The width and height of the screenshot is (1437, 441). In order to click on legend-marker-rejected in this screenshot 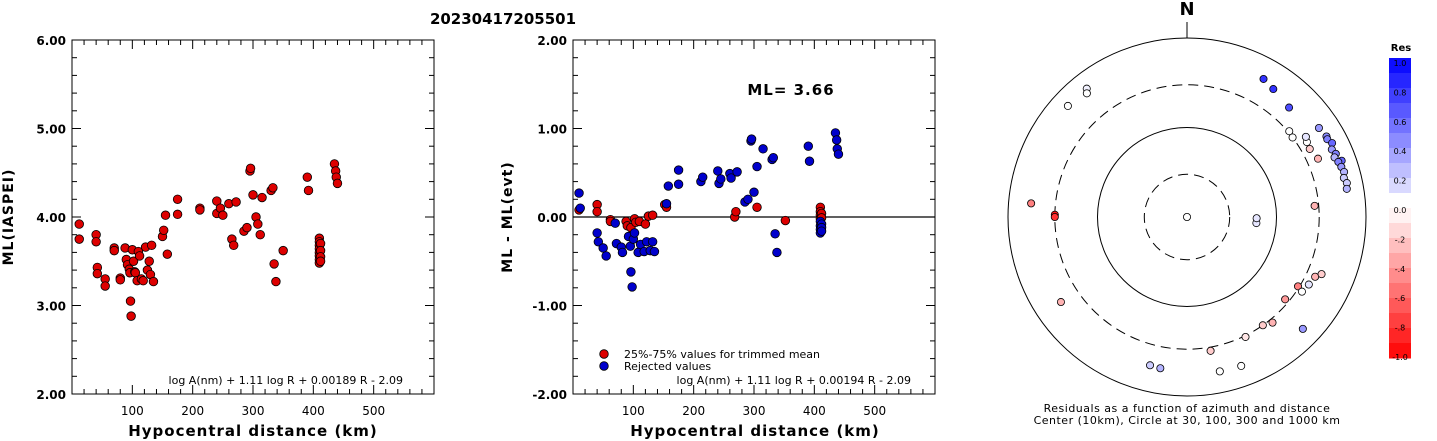, I will do `click(604, 366)`.